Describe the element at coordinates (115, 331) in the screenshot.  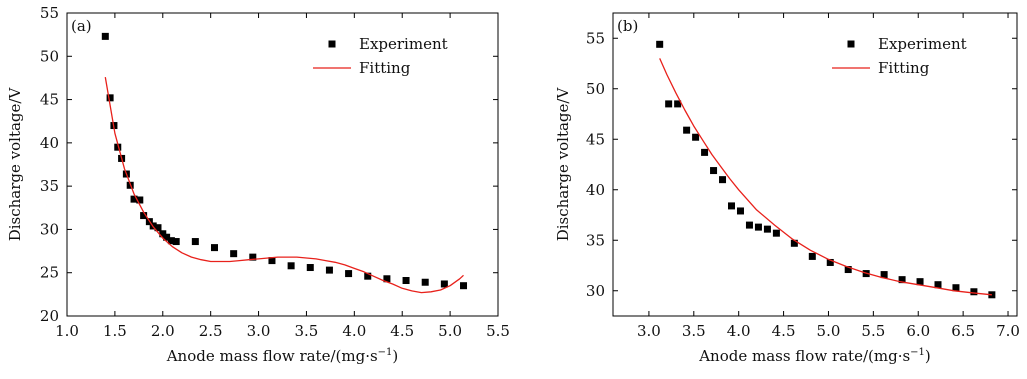
I see `x-tick-label: 1.5` at that location.